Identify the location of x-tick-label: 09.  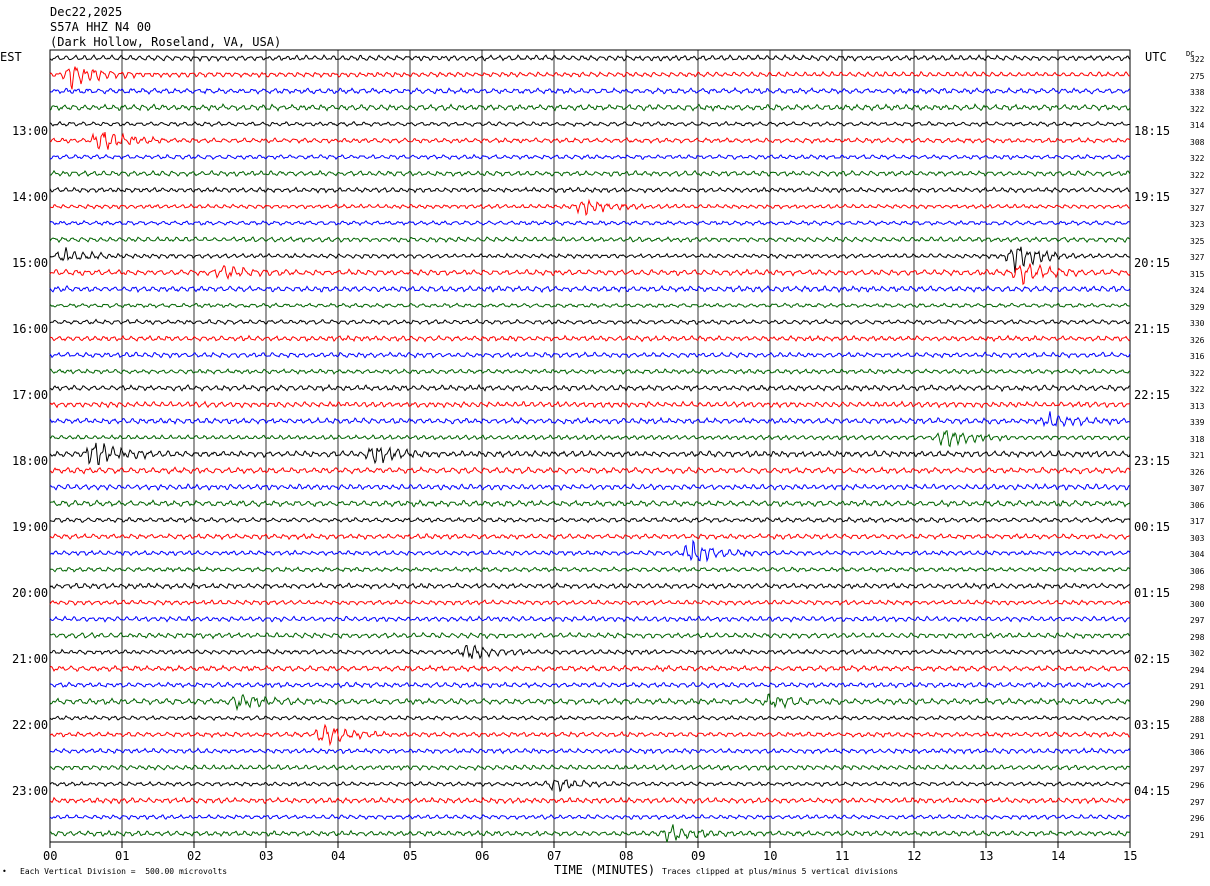
(698, 856).